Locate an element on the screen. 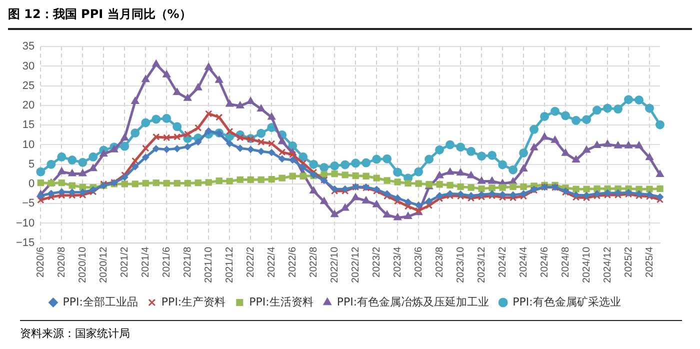 This screenshot has width=700, height=349. x-tick-label: 2020/12 is located at coordinates (104, 265).